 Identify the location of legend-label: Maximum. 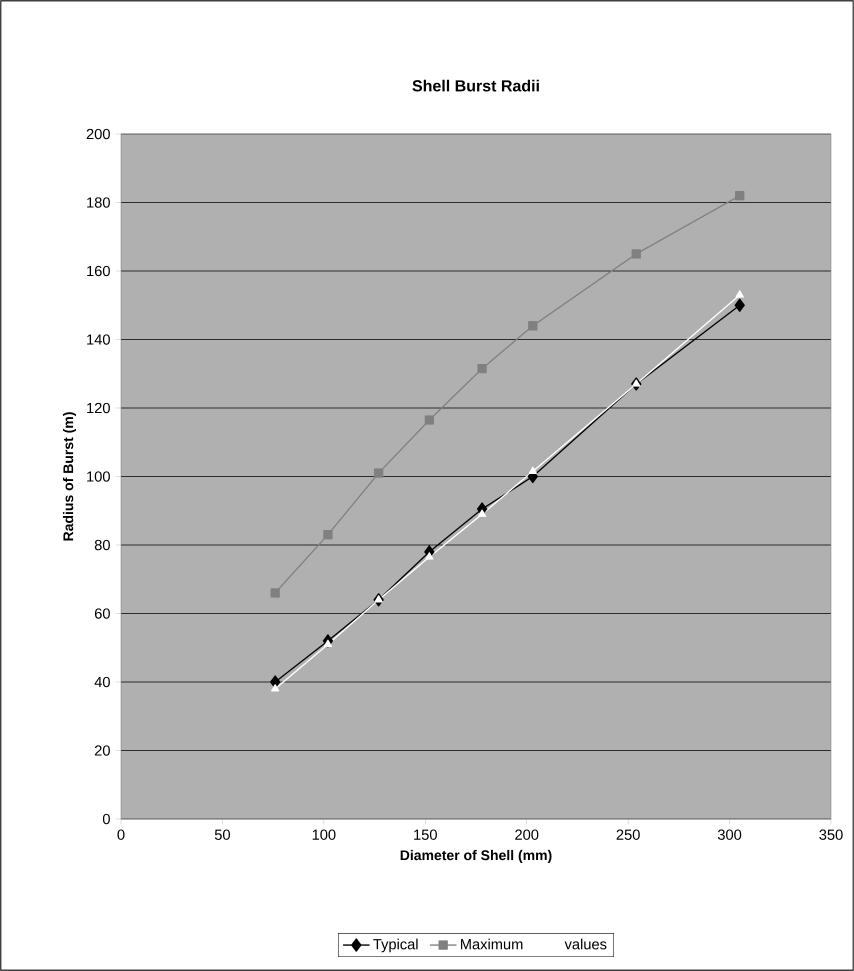
(491, 944).